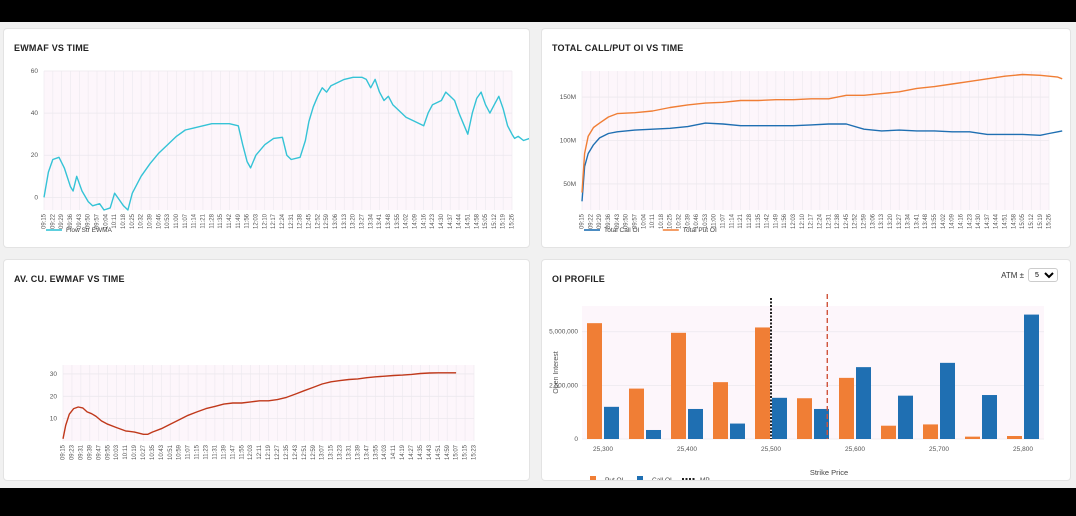  What do you see at coordinates (265, 221) in the screenshot?
I see `x-tick-label: 12:10` at bounding box center [265, 221].